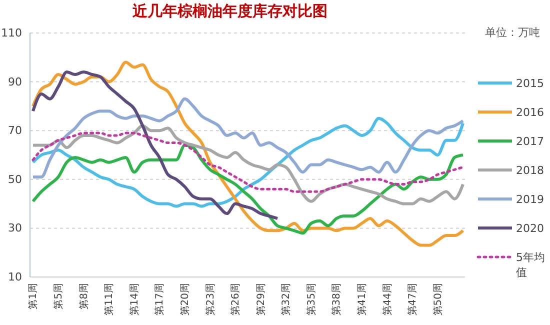 This screenshot has height=325, width=550. Describe the element at coordinates (248, 162) in the screenshot. I see `line-series` at that location.